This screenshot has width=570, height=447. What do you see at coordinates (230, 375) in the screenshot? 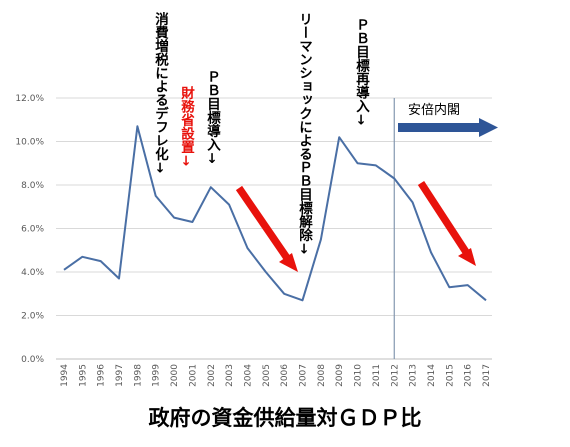
I see `x-tick-label: 2003` at bounding box center [230, 375].